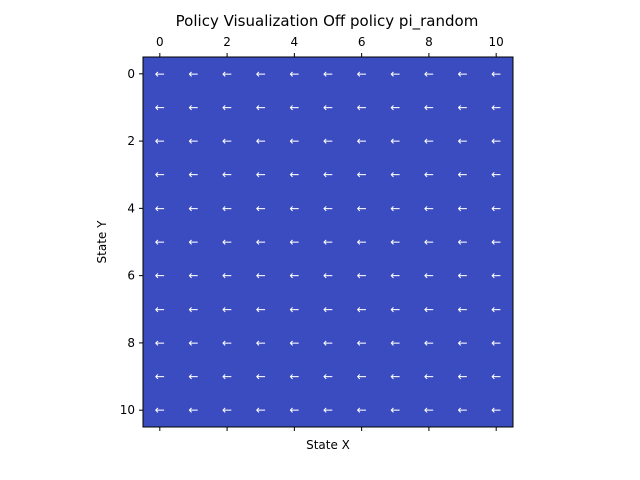 The height and width of the screenshot is (480, 640). Describe the element at coordinates (429, 42) in the screenshot. I see `x-tick-label: 8` at that location.